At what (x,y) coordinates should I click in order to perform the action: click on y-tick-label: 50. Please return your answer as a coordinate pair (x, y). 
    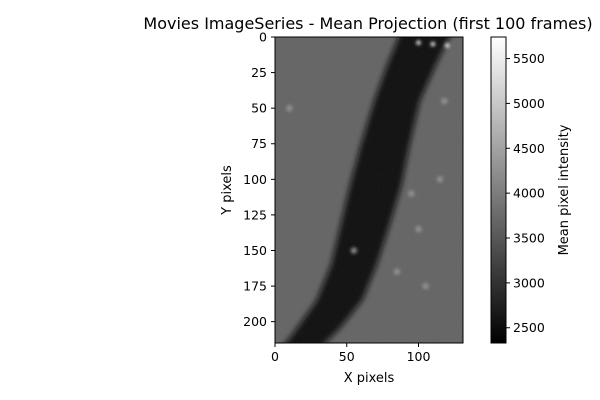
    Looking at the image, I should click on (259, 108).